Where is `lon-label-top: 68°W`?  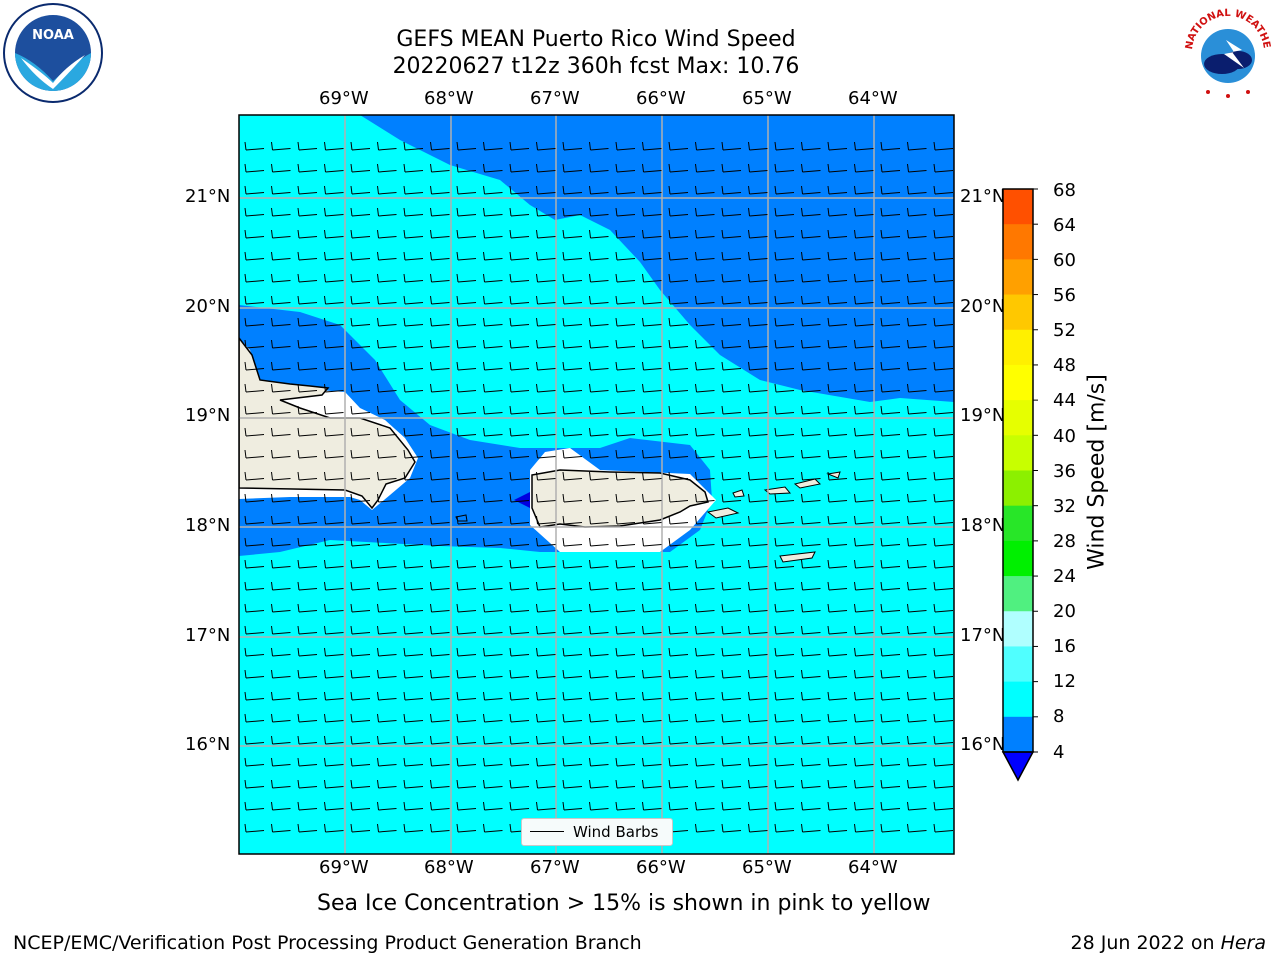
lon-label-top: 68°W is located at coordinates (449, 98).